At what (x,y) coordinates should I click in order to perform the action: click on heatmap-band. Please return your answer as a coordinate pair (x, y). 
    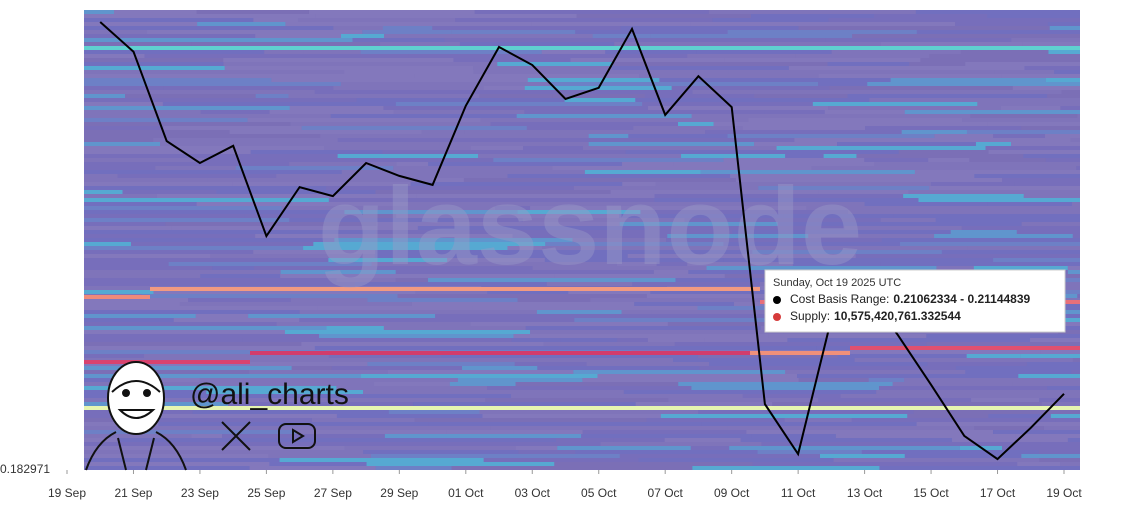
    Looking at the image, I should click on (500, 353).